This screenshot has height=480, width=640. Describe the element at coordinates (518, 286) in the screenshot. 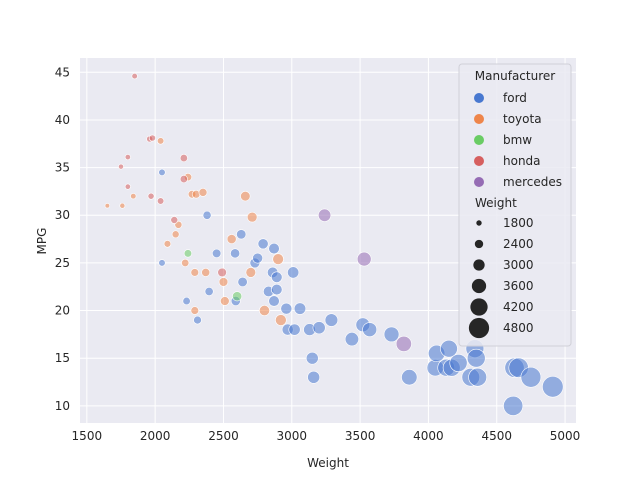

I see `legend-size-label: 3600` at that location.